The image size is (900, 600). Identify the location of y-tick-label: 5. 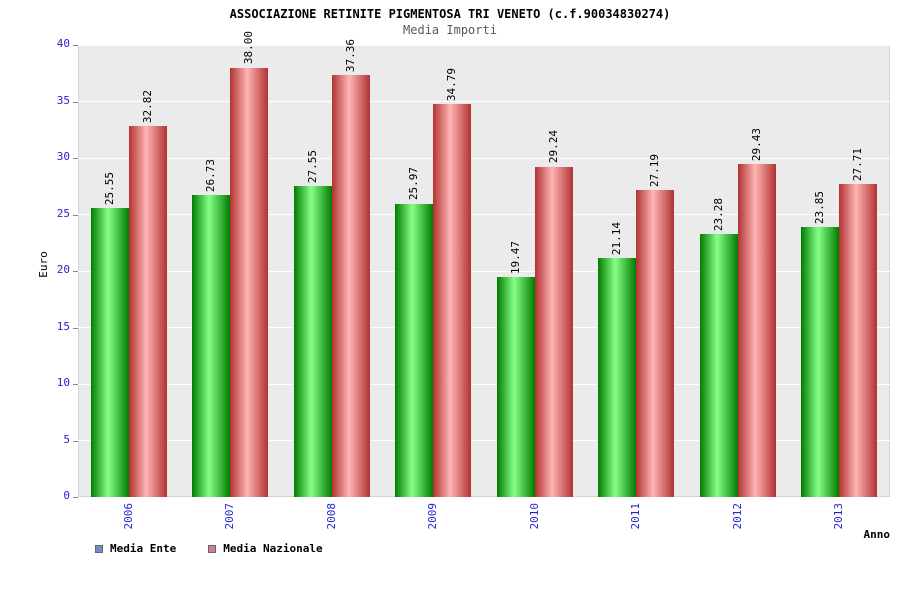
(66, 439).